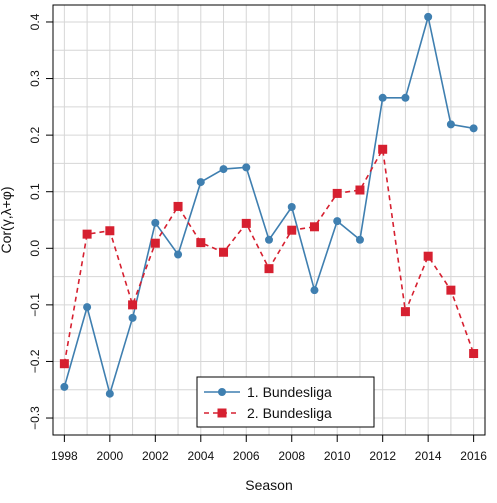 Image resolution: width=497 pixels, height=503 pixels. What do you see at coordinates (155, 456) in the screenshot?
I see `x-tick-label: 2002` at bounding box center [155, 456].